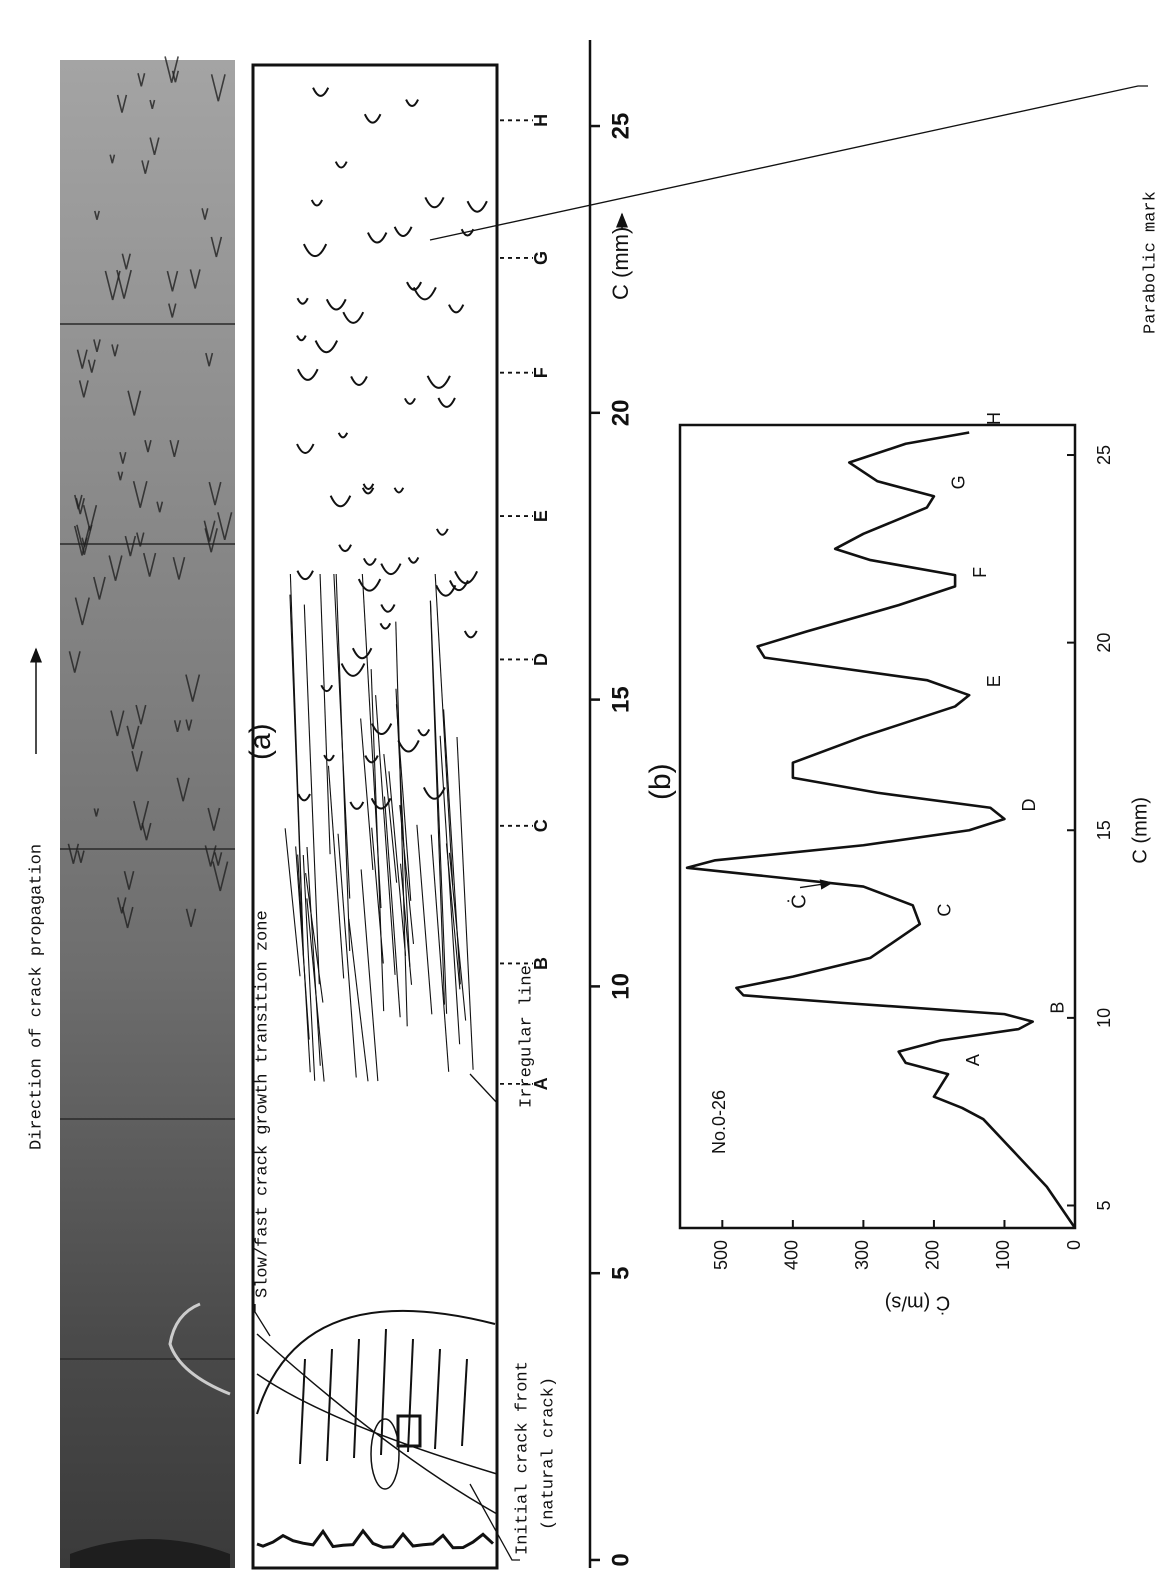  I want to click on point-label: F, so click(980, 572).